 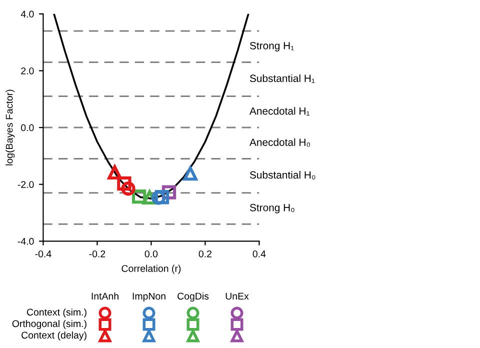 I want to click on text: CogDis, so click(x=193, y=297).